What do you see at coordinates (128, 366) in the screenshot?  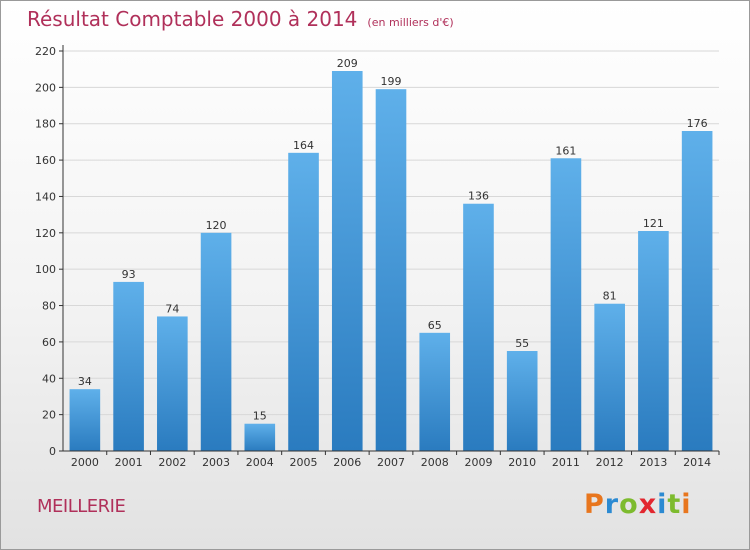 I see `bar-2001` at bounding box center [128, 366].